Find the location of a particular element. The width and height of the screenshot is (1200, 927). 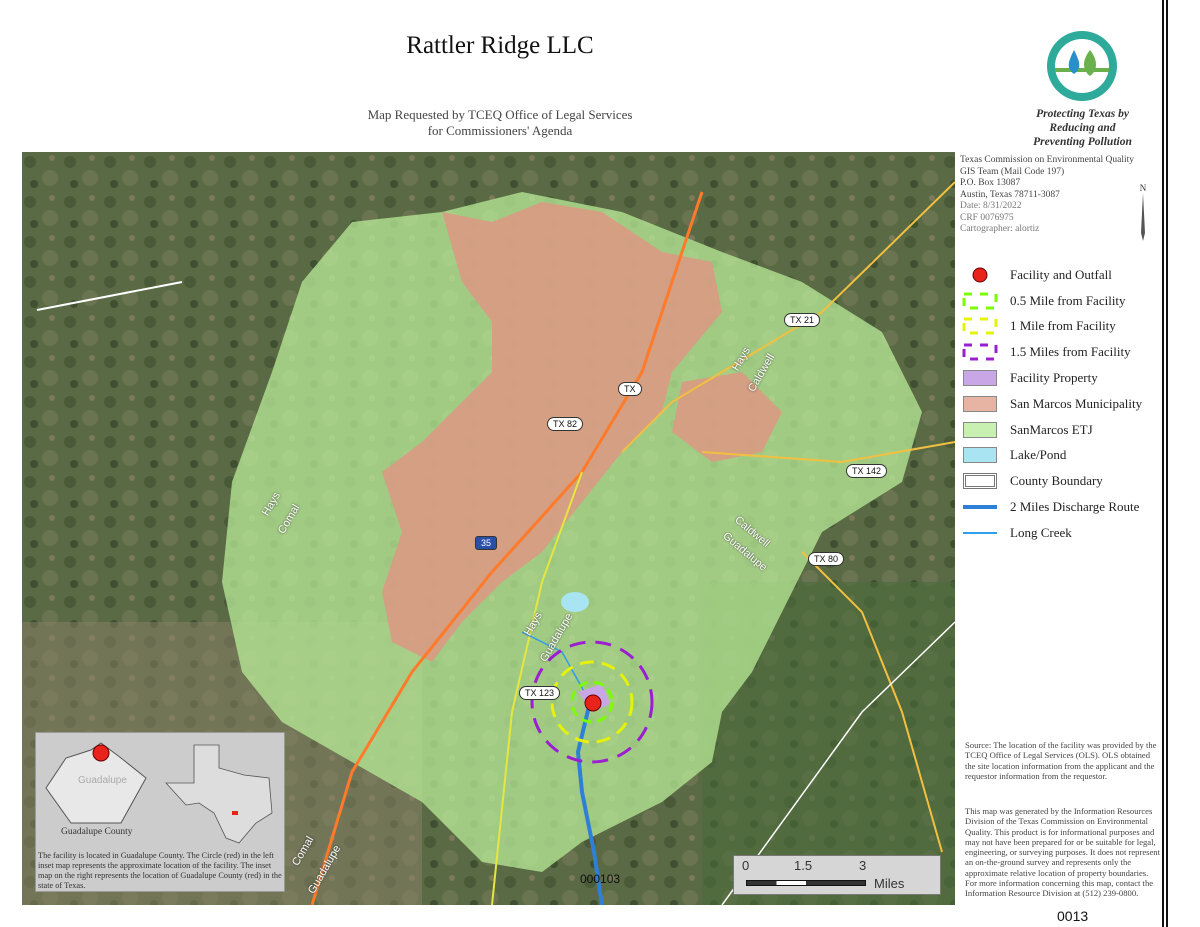

map-title: Rattler Ridge LLC is located at coordinates (500, 45).